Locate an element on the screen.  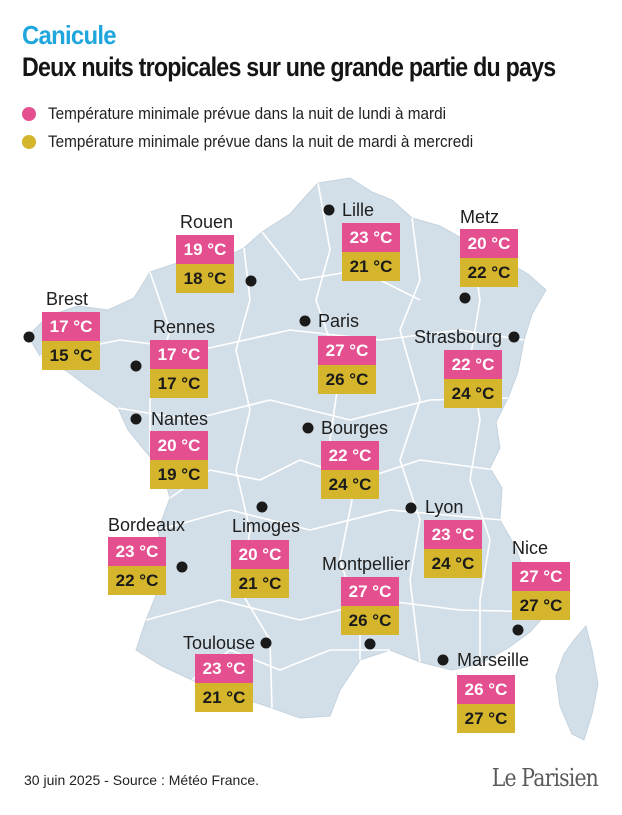
source-note: 30 juin 2025 - Source : Météo France. is located at coordinates (142, 780).